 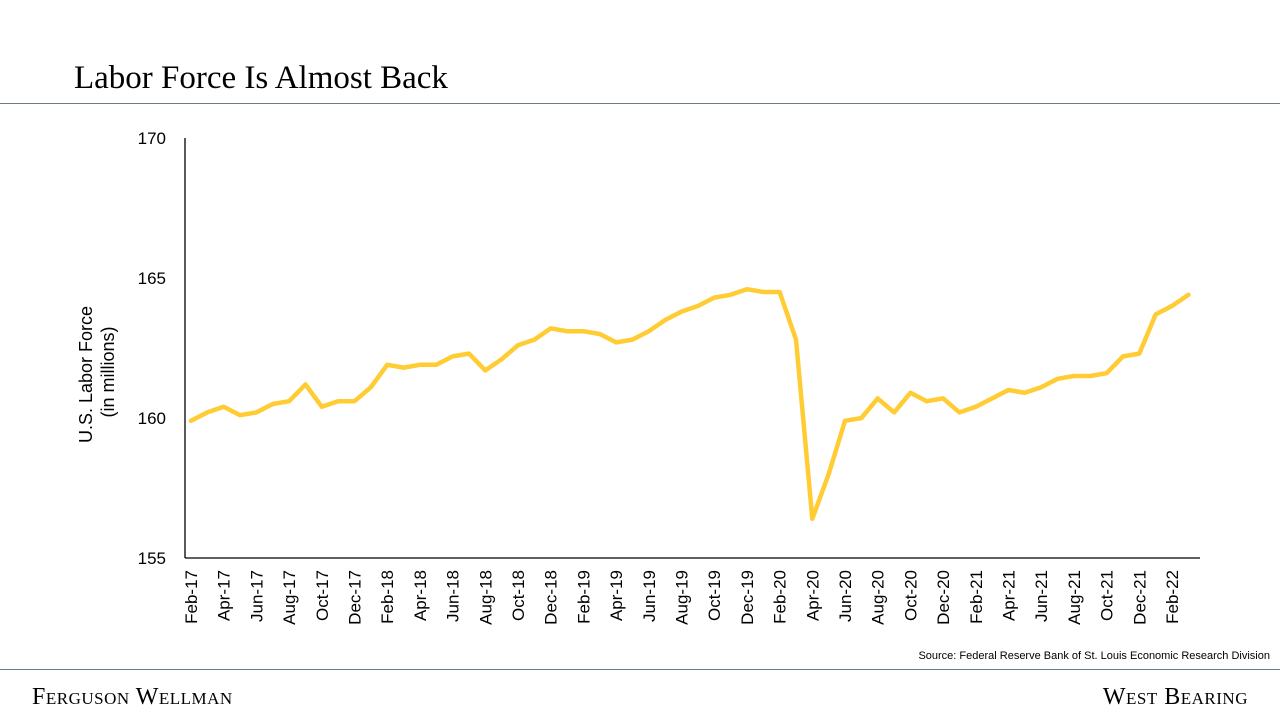 I want to click on x-tick-label: Aug-19, so click(x=682, y=597).